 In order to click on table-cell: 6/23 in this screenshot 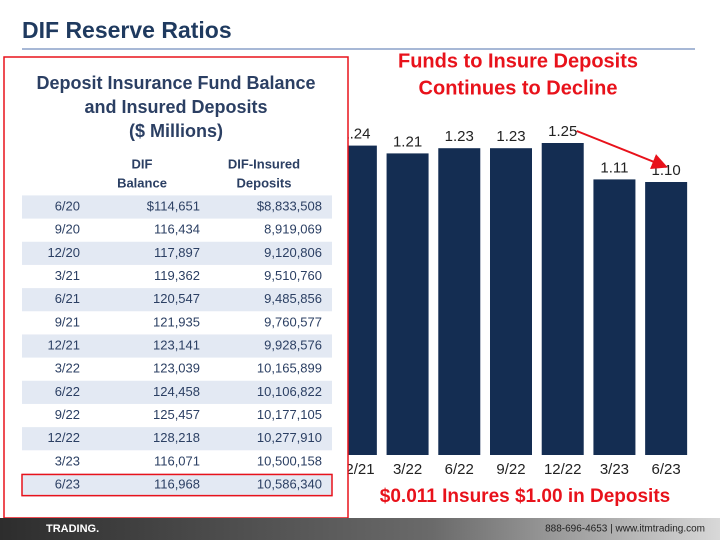, I will do `click(67, 483)`.